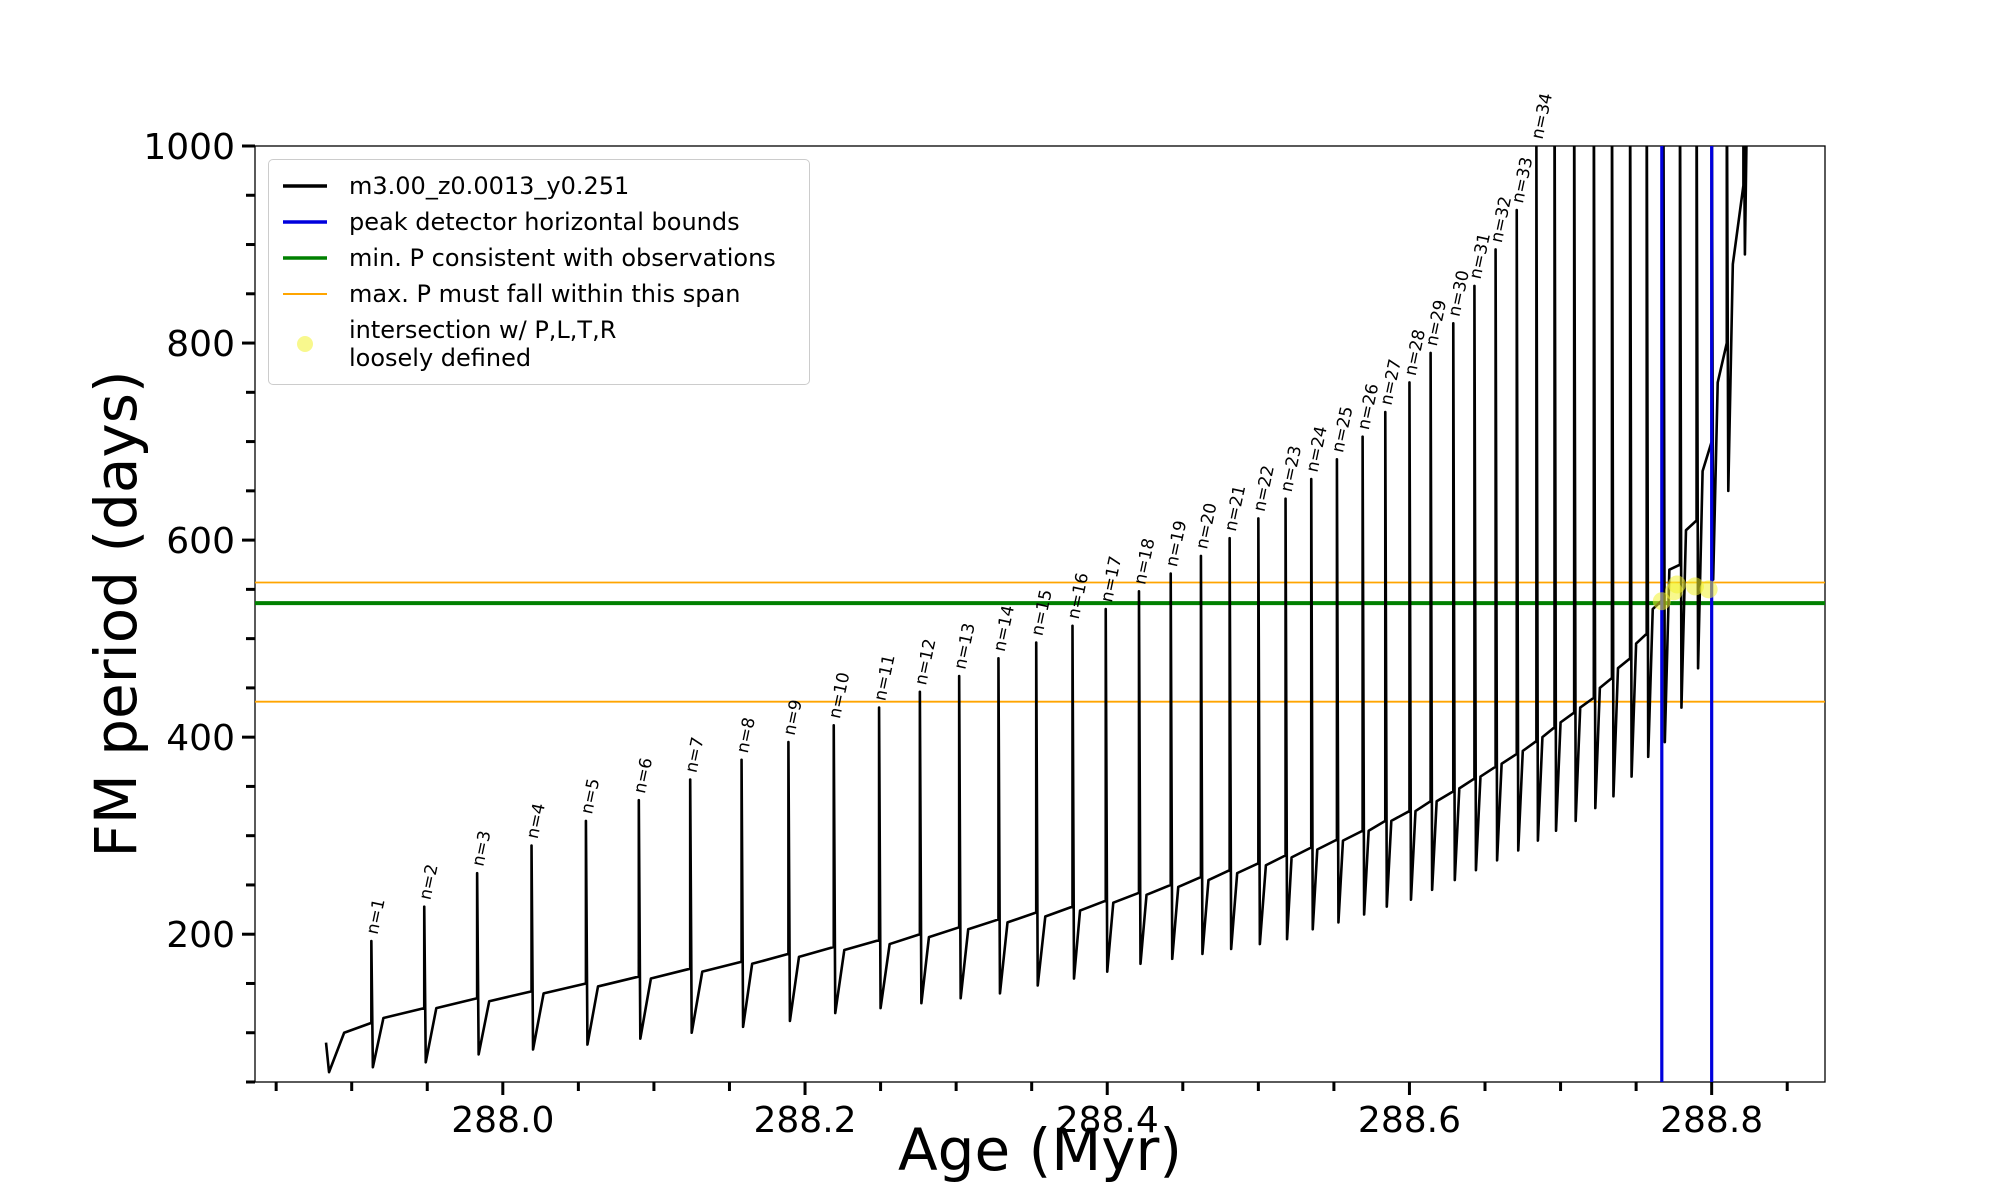 This screenshot has height=1200, width=2000. Describe the element at coordinates (200, 541) in the screenshot. I see `y-tick-label: 600` at that location.